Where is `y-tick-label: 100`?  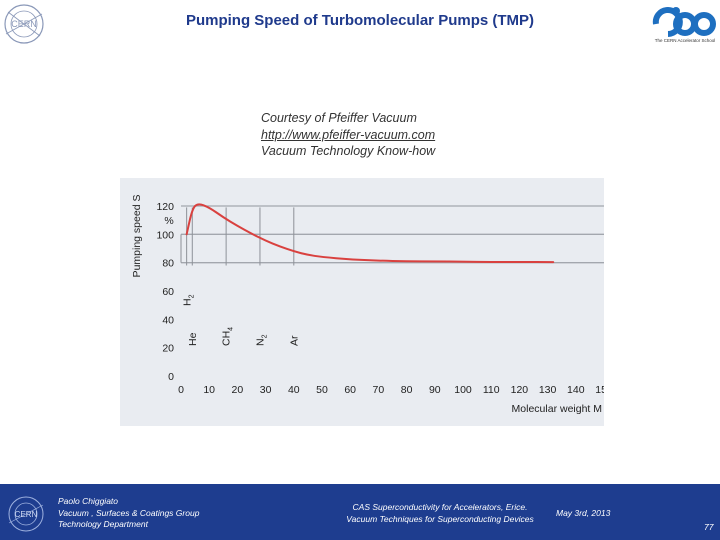 y-tick-label: 100 is located at coordinates (165, 235).